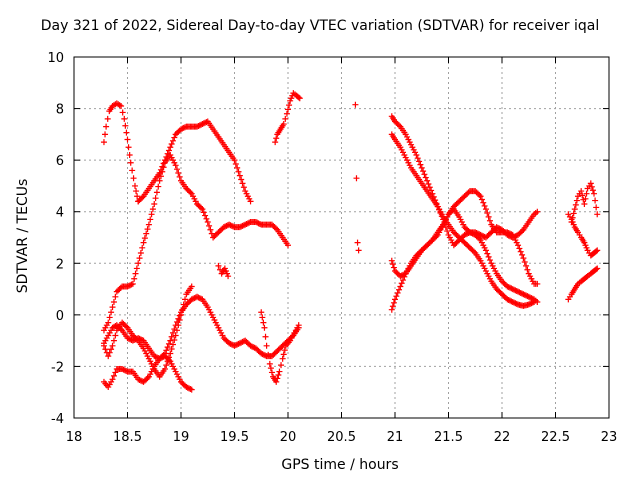 The width and height of the screenshot is (640, 480). Describe the element at coordinates (464, 259) in the screenshot. I see `series-track-n` at that location.